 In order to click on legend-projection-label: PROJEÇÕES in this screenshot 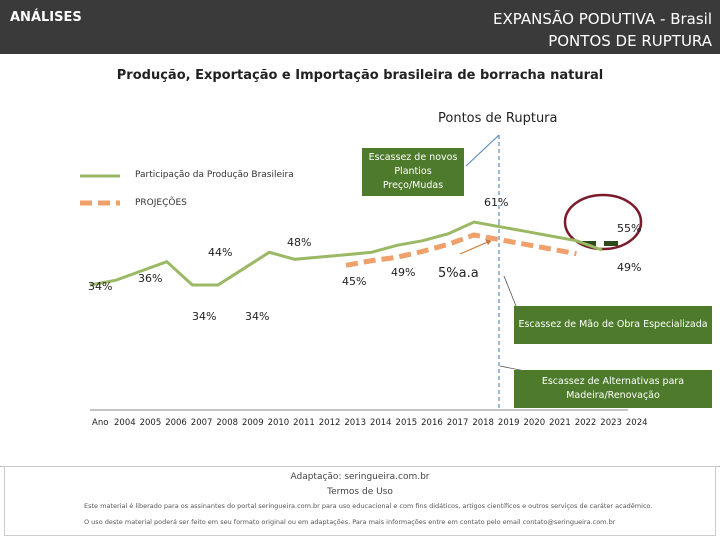, I will do `click(161, 203)`.